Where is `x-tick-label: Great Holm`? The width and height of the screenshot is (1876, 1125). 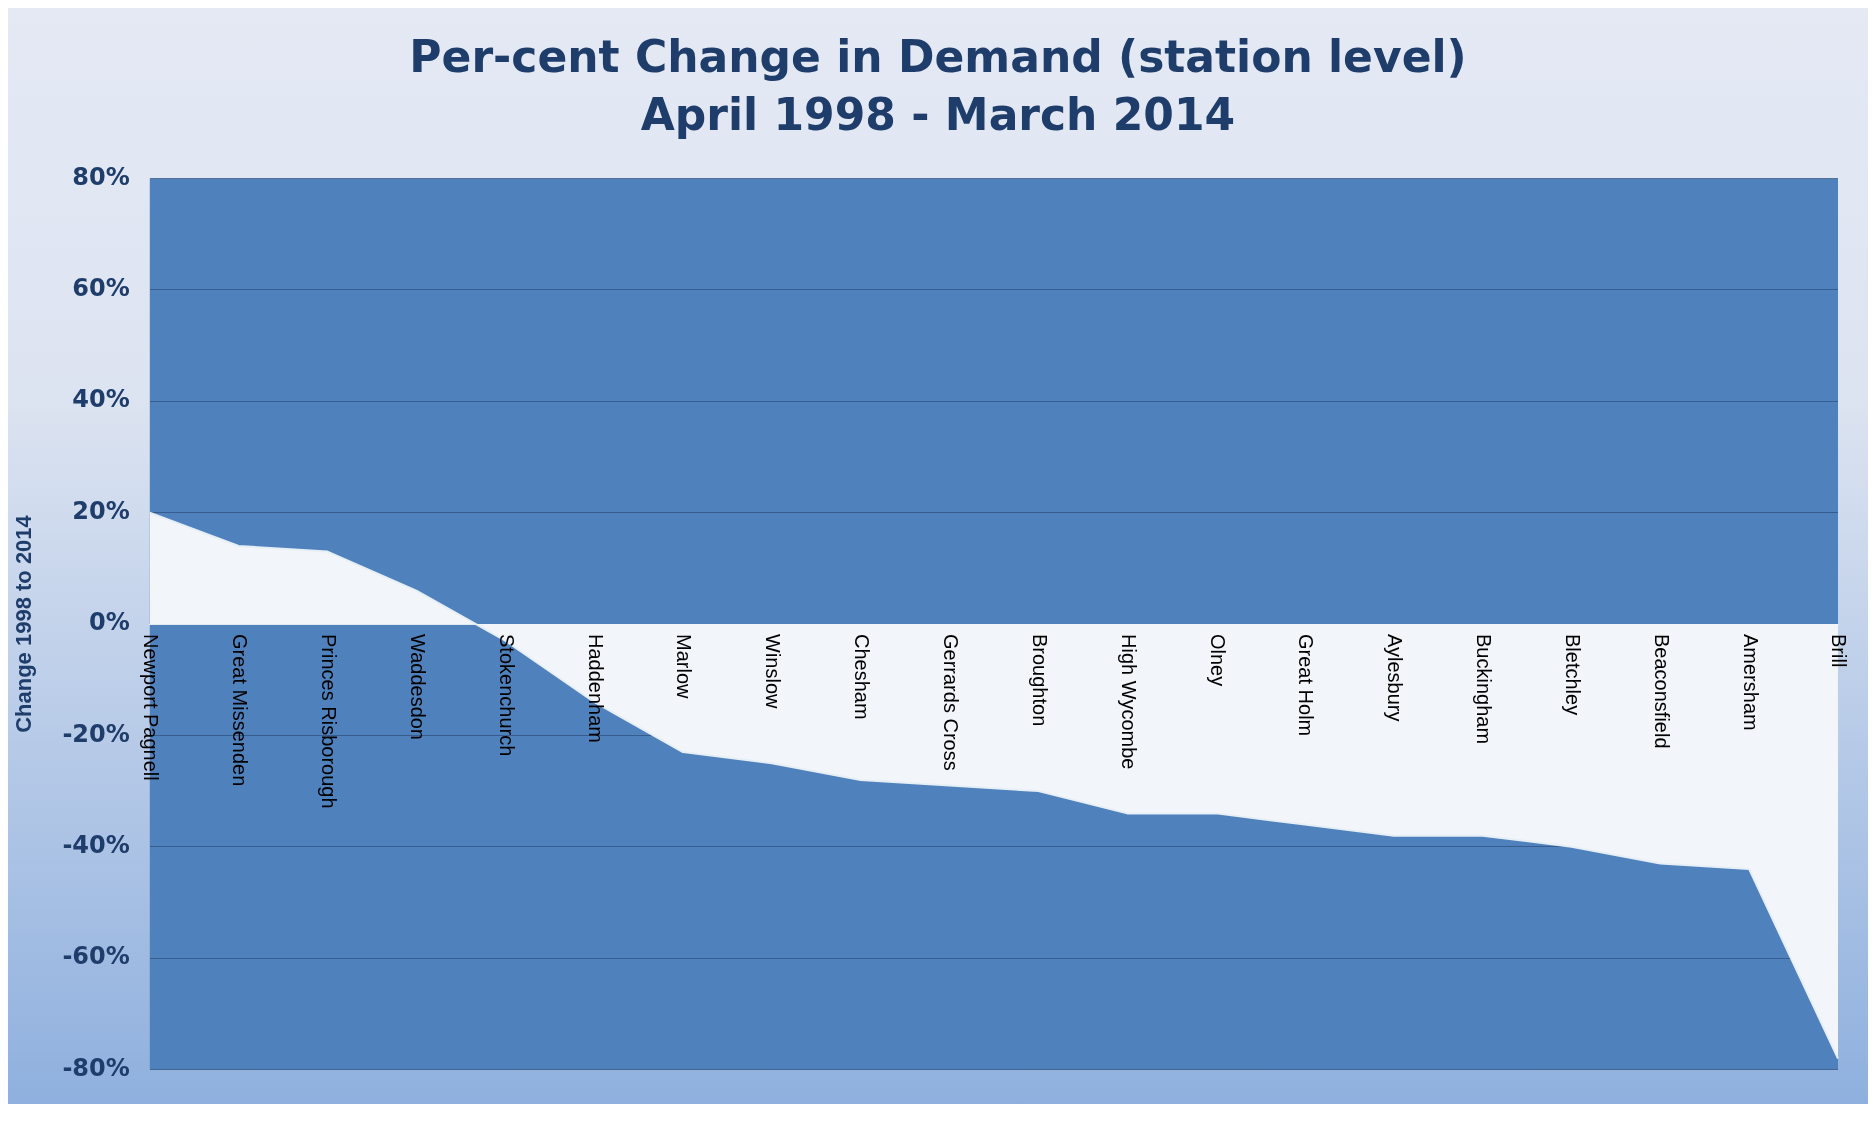
x-tick-label: Great Holm is located at coordinates (1306, 685).